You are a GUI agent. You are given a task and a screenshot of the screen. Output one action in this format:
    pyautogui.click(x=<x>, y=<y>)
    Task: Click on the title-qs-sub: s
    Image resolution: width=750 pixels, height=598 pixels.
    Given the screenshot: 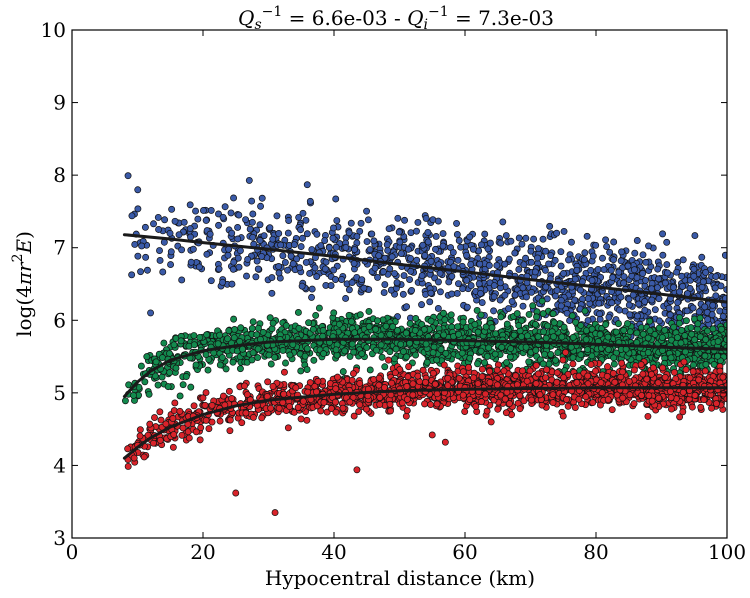 What is the action you would take?
    pyautogui.click(x=257, y=25)
    